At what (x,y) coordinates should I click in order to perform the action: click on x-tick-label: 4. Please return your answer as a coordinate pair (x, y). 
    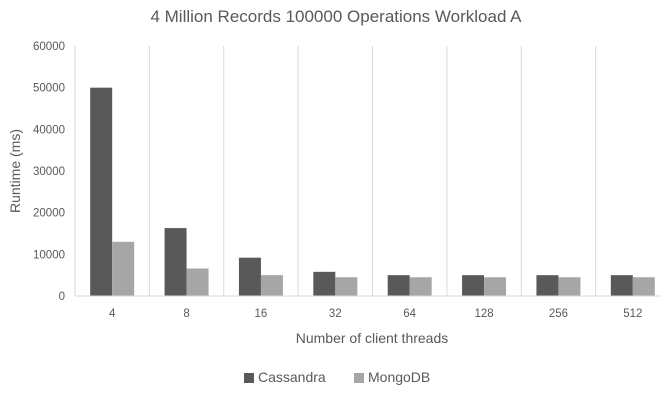
    Looking at the image, I should click on (112, 314).